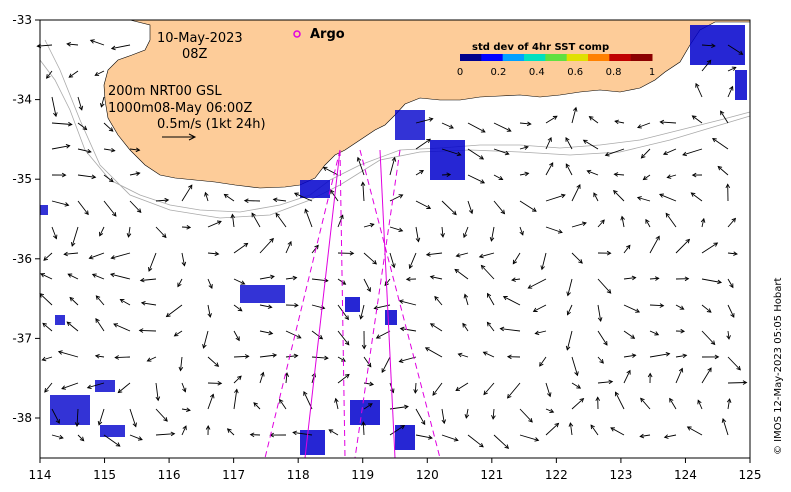  Describe the element at coordinates (298, 475) in the screenshot. I see `x-tick-label: 118` at that location.